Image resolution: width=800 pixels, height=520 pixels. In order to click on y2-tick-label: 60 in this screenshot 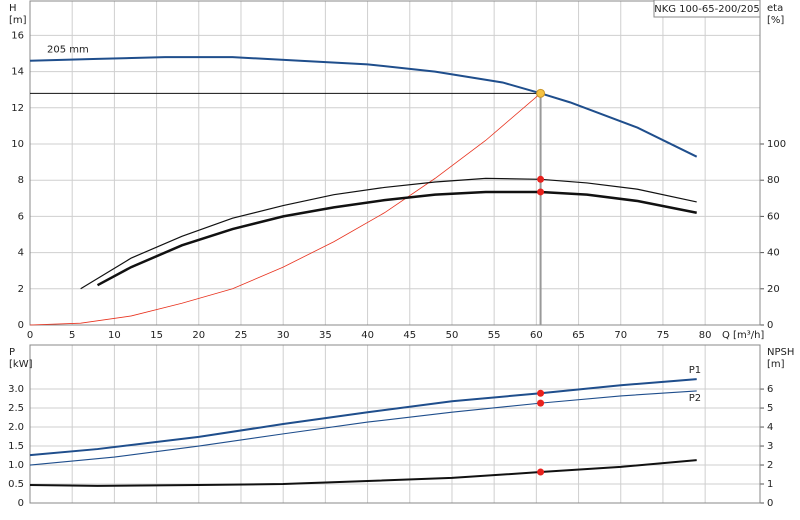, I will do `click(773, 216)`.